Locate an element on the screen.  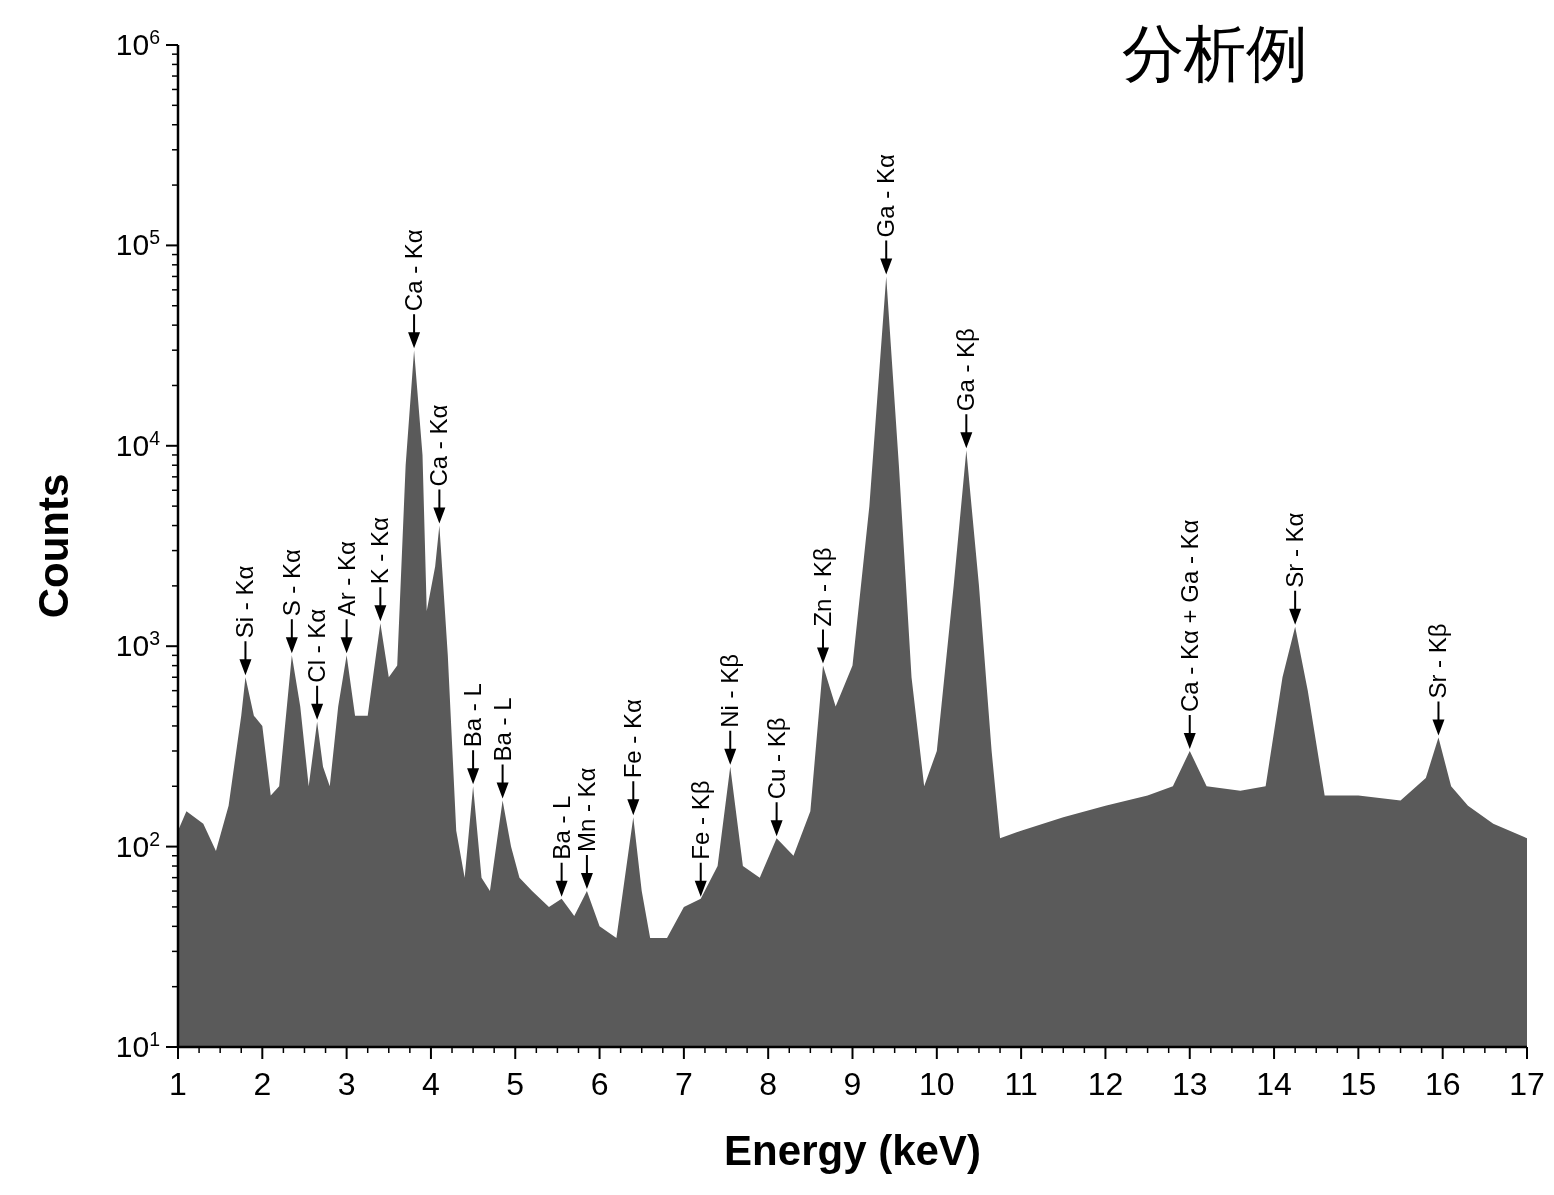
annotation-arrow: S - Kα is located at coordinates (291, 601).